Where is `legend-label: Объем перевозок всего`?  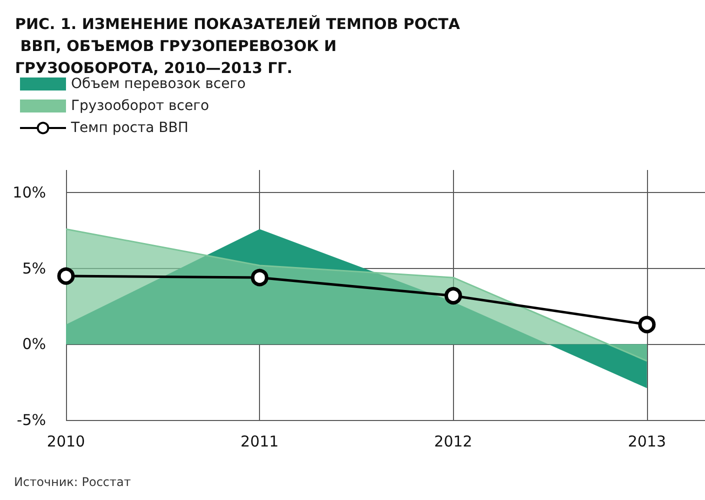
legend-label: Объем перевозок всего is located at coordinates (158, 84).